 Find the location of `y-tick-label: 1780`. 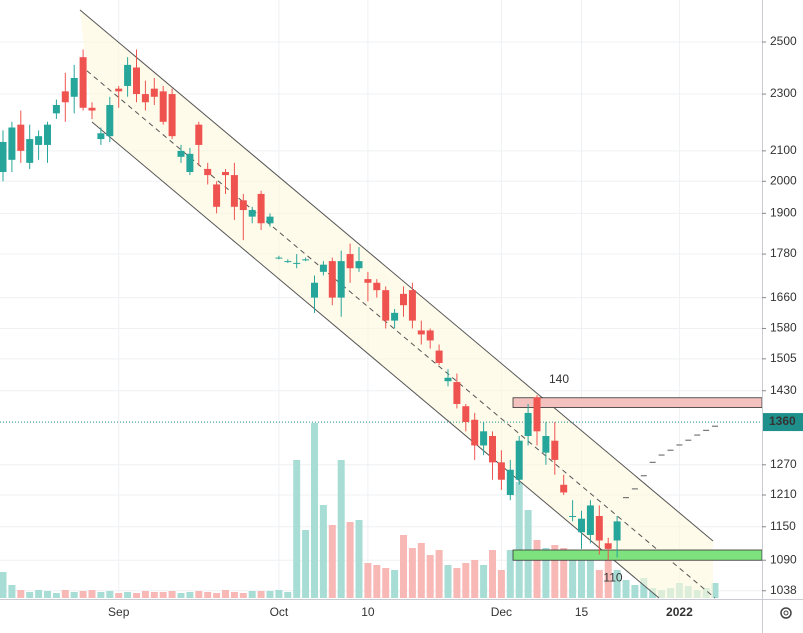

y-tick-label: 1780 is located at coordinates (783, 253).